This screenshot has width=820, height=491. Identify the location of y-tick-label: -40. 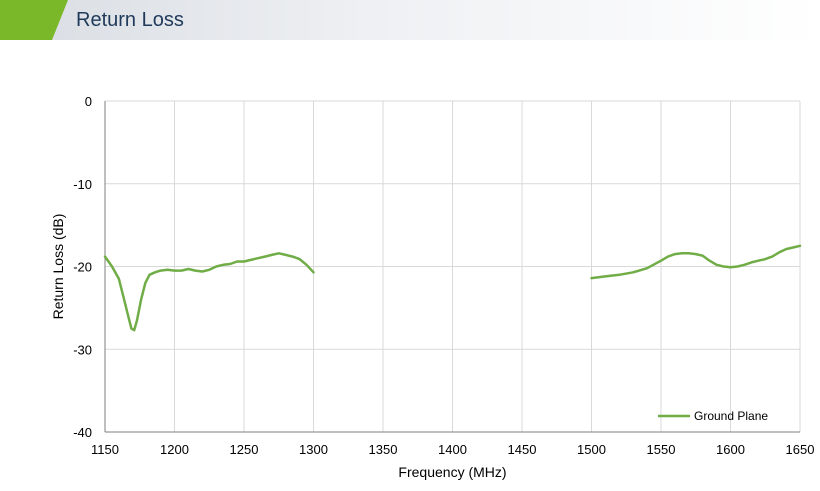
(82, 432).